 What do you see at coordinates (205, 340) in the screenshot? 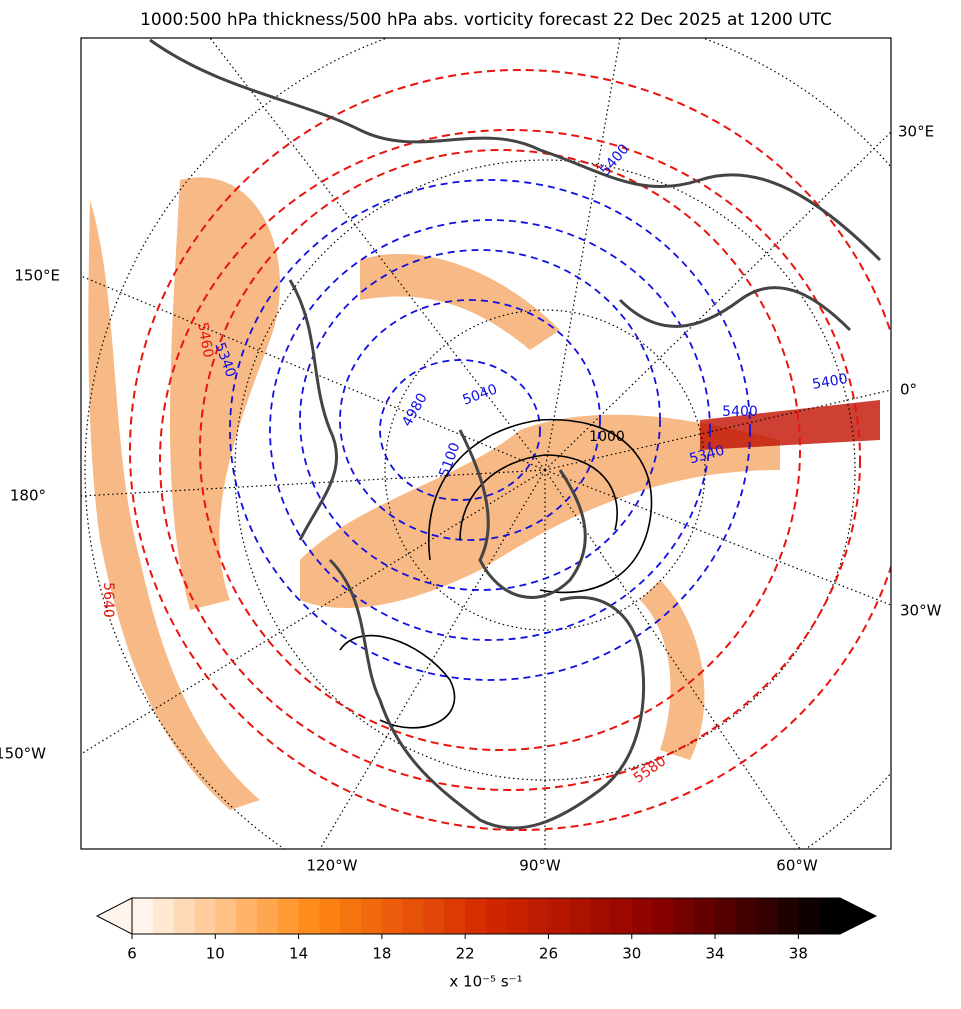
I see `contour-label: 5460` at bounding box center [205, 340].